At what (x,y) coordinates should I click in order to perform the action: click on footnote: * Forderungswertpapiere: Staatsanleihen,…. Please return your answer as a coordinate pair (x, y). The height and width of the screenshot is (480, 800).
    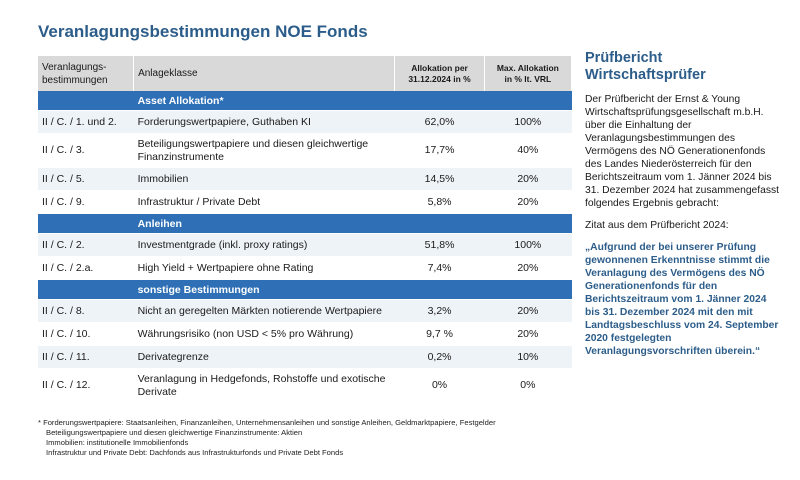
    Looking at the image, I should click on (308, 438).